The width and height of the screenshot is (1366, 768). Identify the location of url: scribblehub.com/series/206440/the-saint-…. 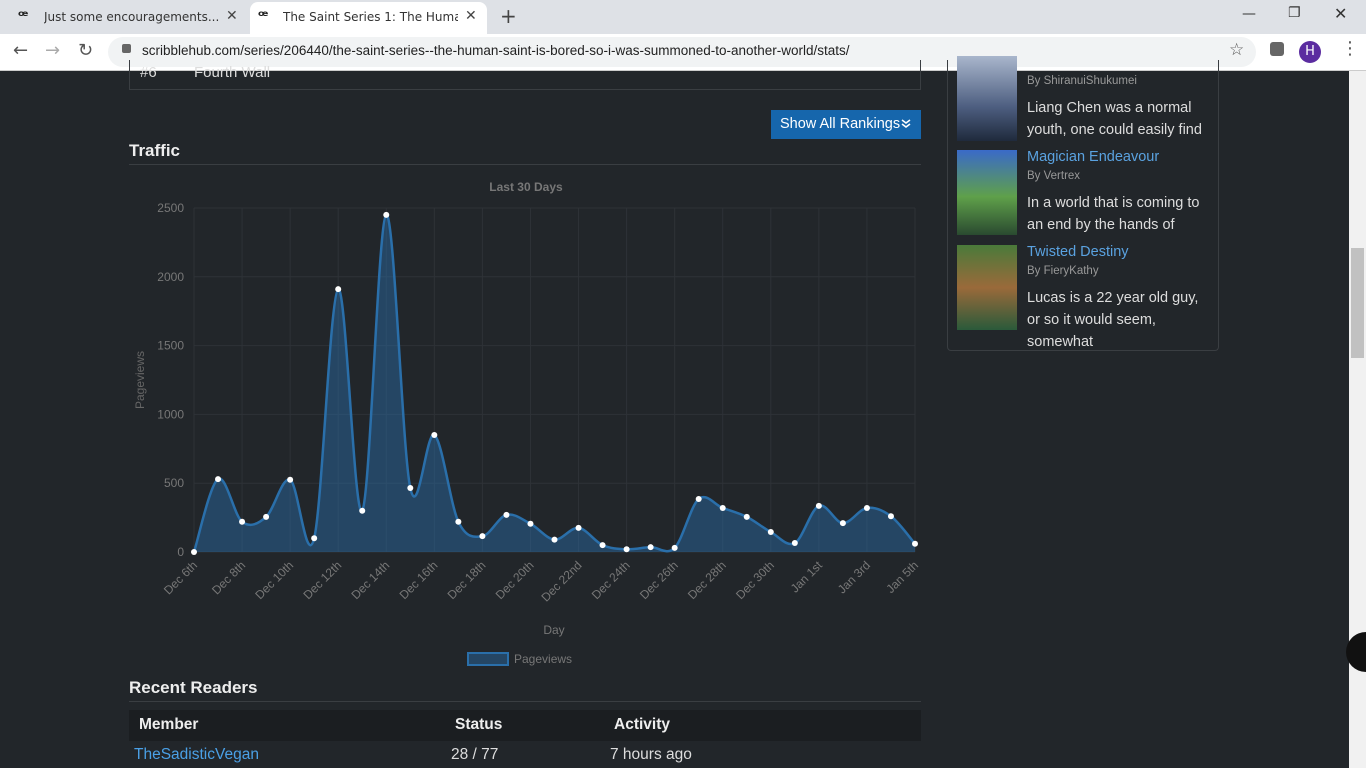
(496, 50).